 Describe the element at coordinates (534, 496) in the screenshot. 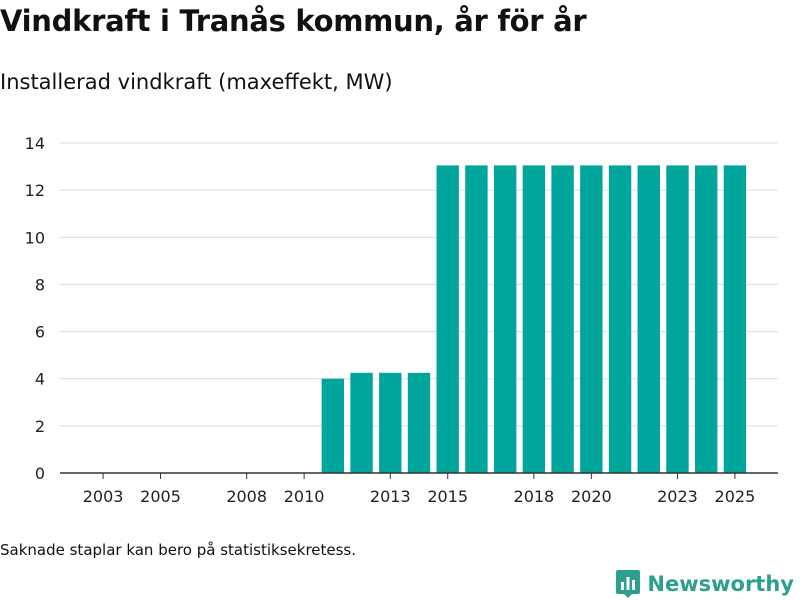

I see `x-tick-label: 2018` at that location.